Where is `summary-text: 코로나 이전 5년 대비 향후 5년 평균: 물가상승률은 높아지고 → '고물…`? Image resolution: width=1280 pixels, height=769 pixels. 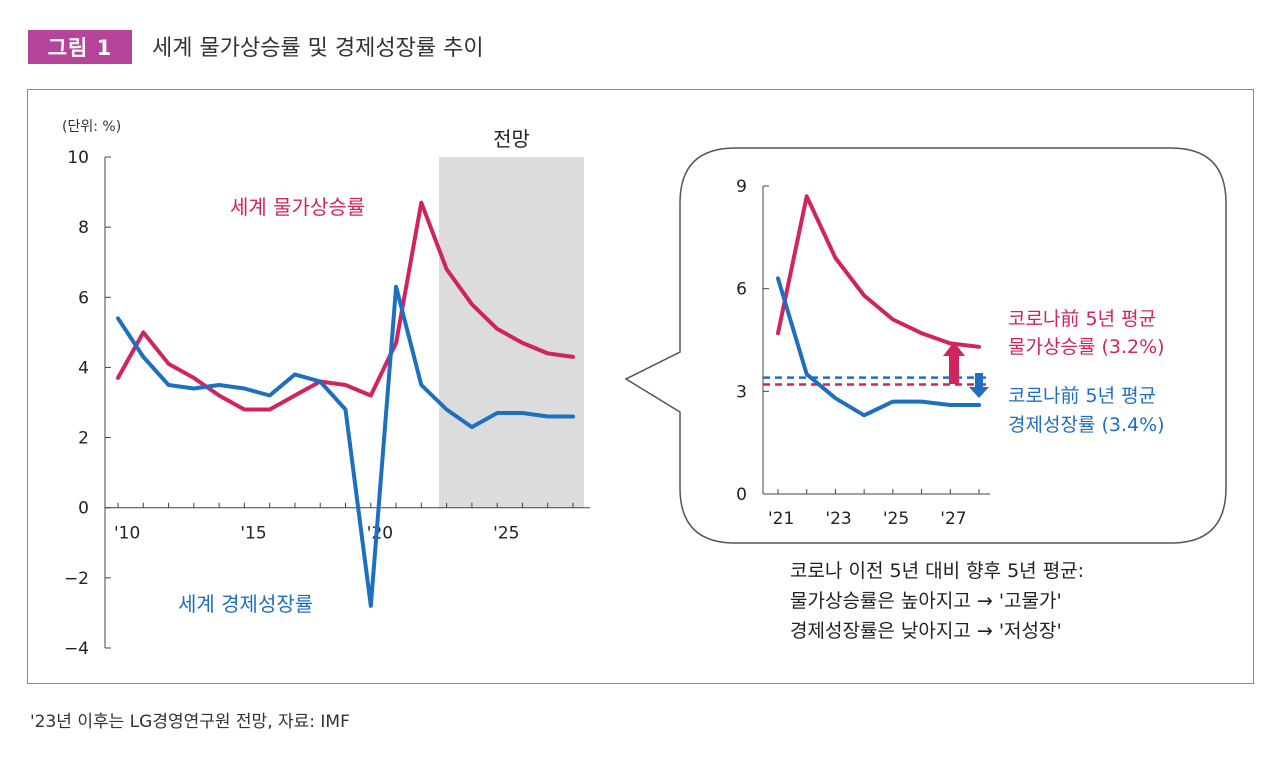
summary-text: 코로나 이전 5년 대비 향후 5년 평균: 물가상승률은 높아지고 → '고물… is located at coordinates (937, 601).